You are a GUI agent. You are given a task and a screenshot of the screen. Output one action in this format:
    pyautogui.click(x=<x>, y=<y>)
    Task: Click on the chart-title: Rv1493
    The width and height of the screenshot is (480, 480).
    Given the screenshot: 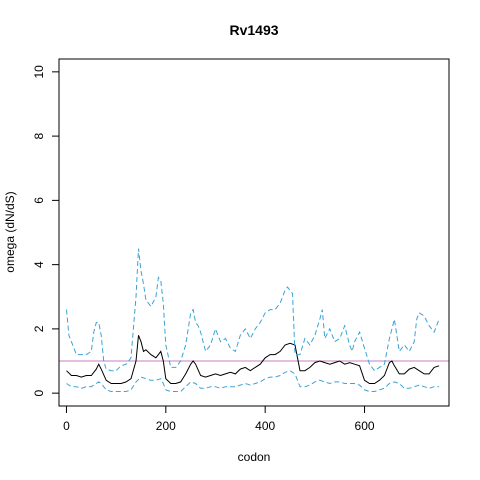 What is the action you would take?
    pyautogui.click(x=253, y=30)
    